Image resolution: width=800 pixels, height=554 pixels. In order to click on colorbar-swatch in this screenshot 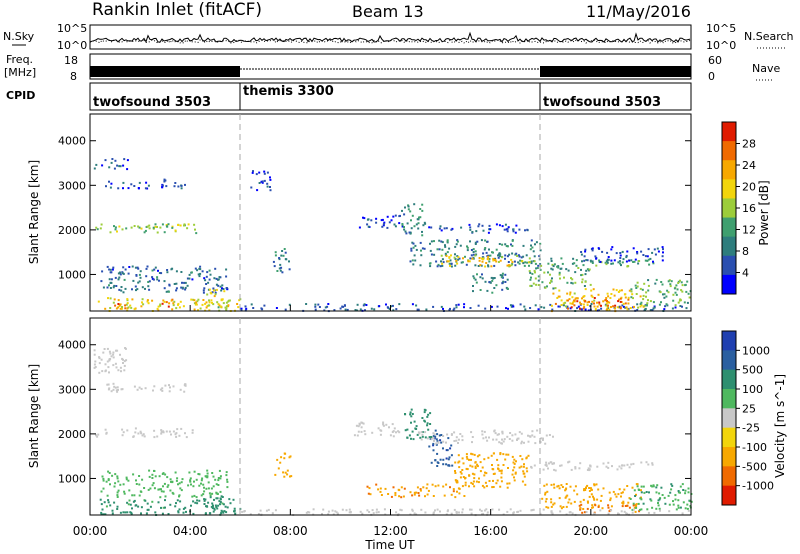, I will do `click(729, 227)`.